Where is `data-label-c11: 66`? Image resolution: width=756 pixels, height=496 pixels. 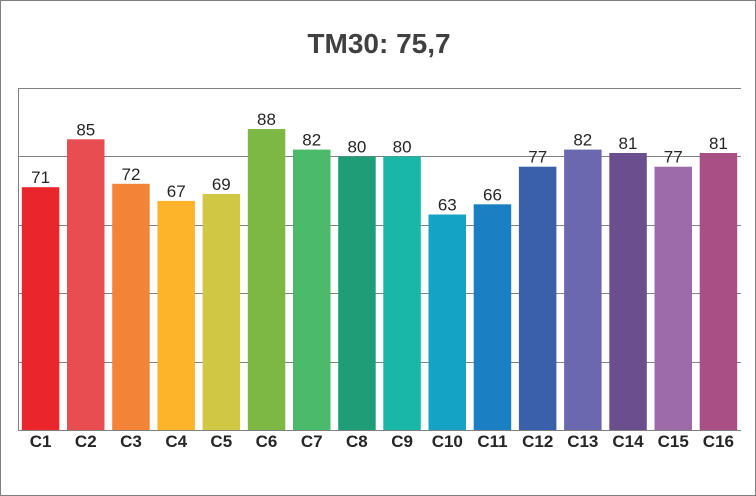
data-label-c11: 66 is located at coordinates (492, 194).